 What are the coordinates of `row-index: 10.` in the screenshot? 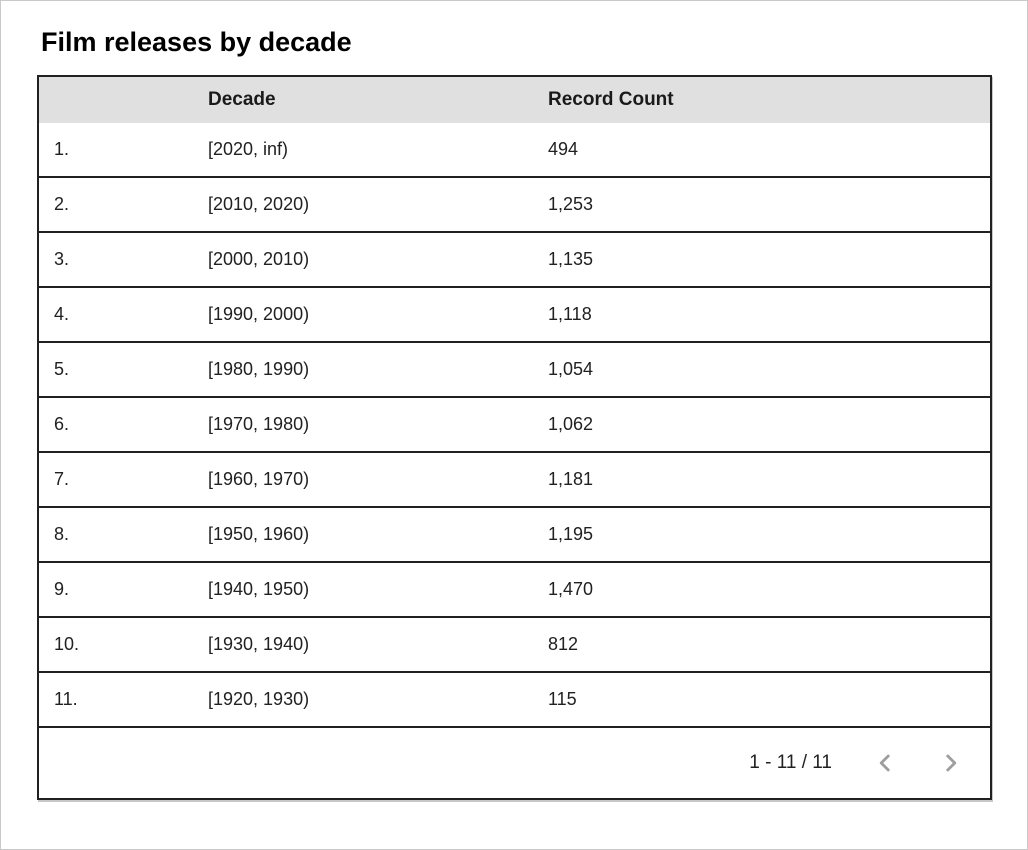 It's located at (123, 644).